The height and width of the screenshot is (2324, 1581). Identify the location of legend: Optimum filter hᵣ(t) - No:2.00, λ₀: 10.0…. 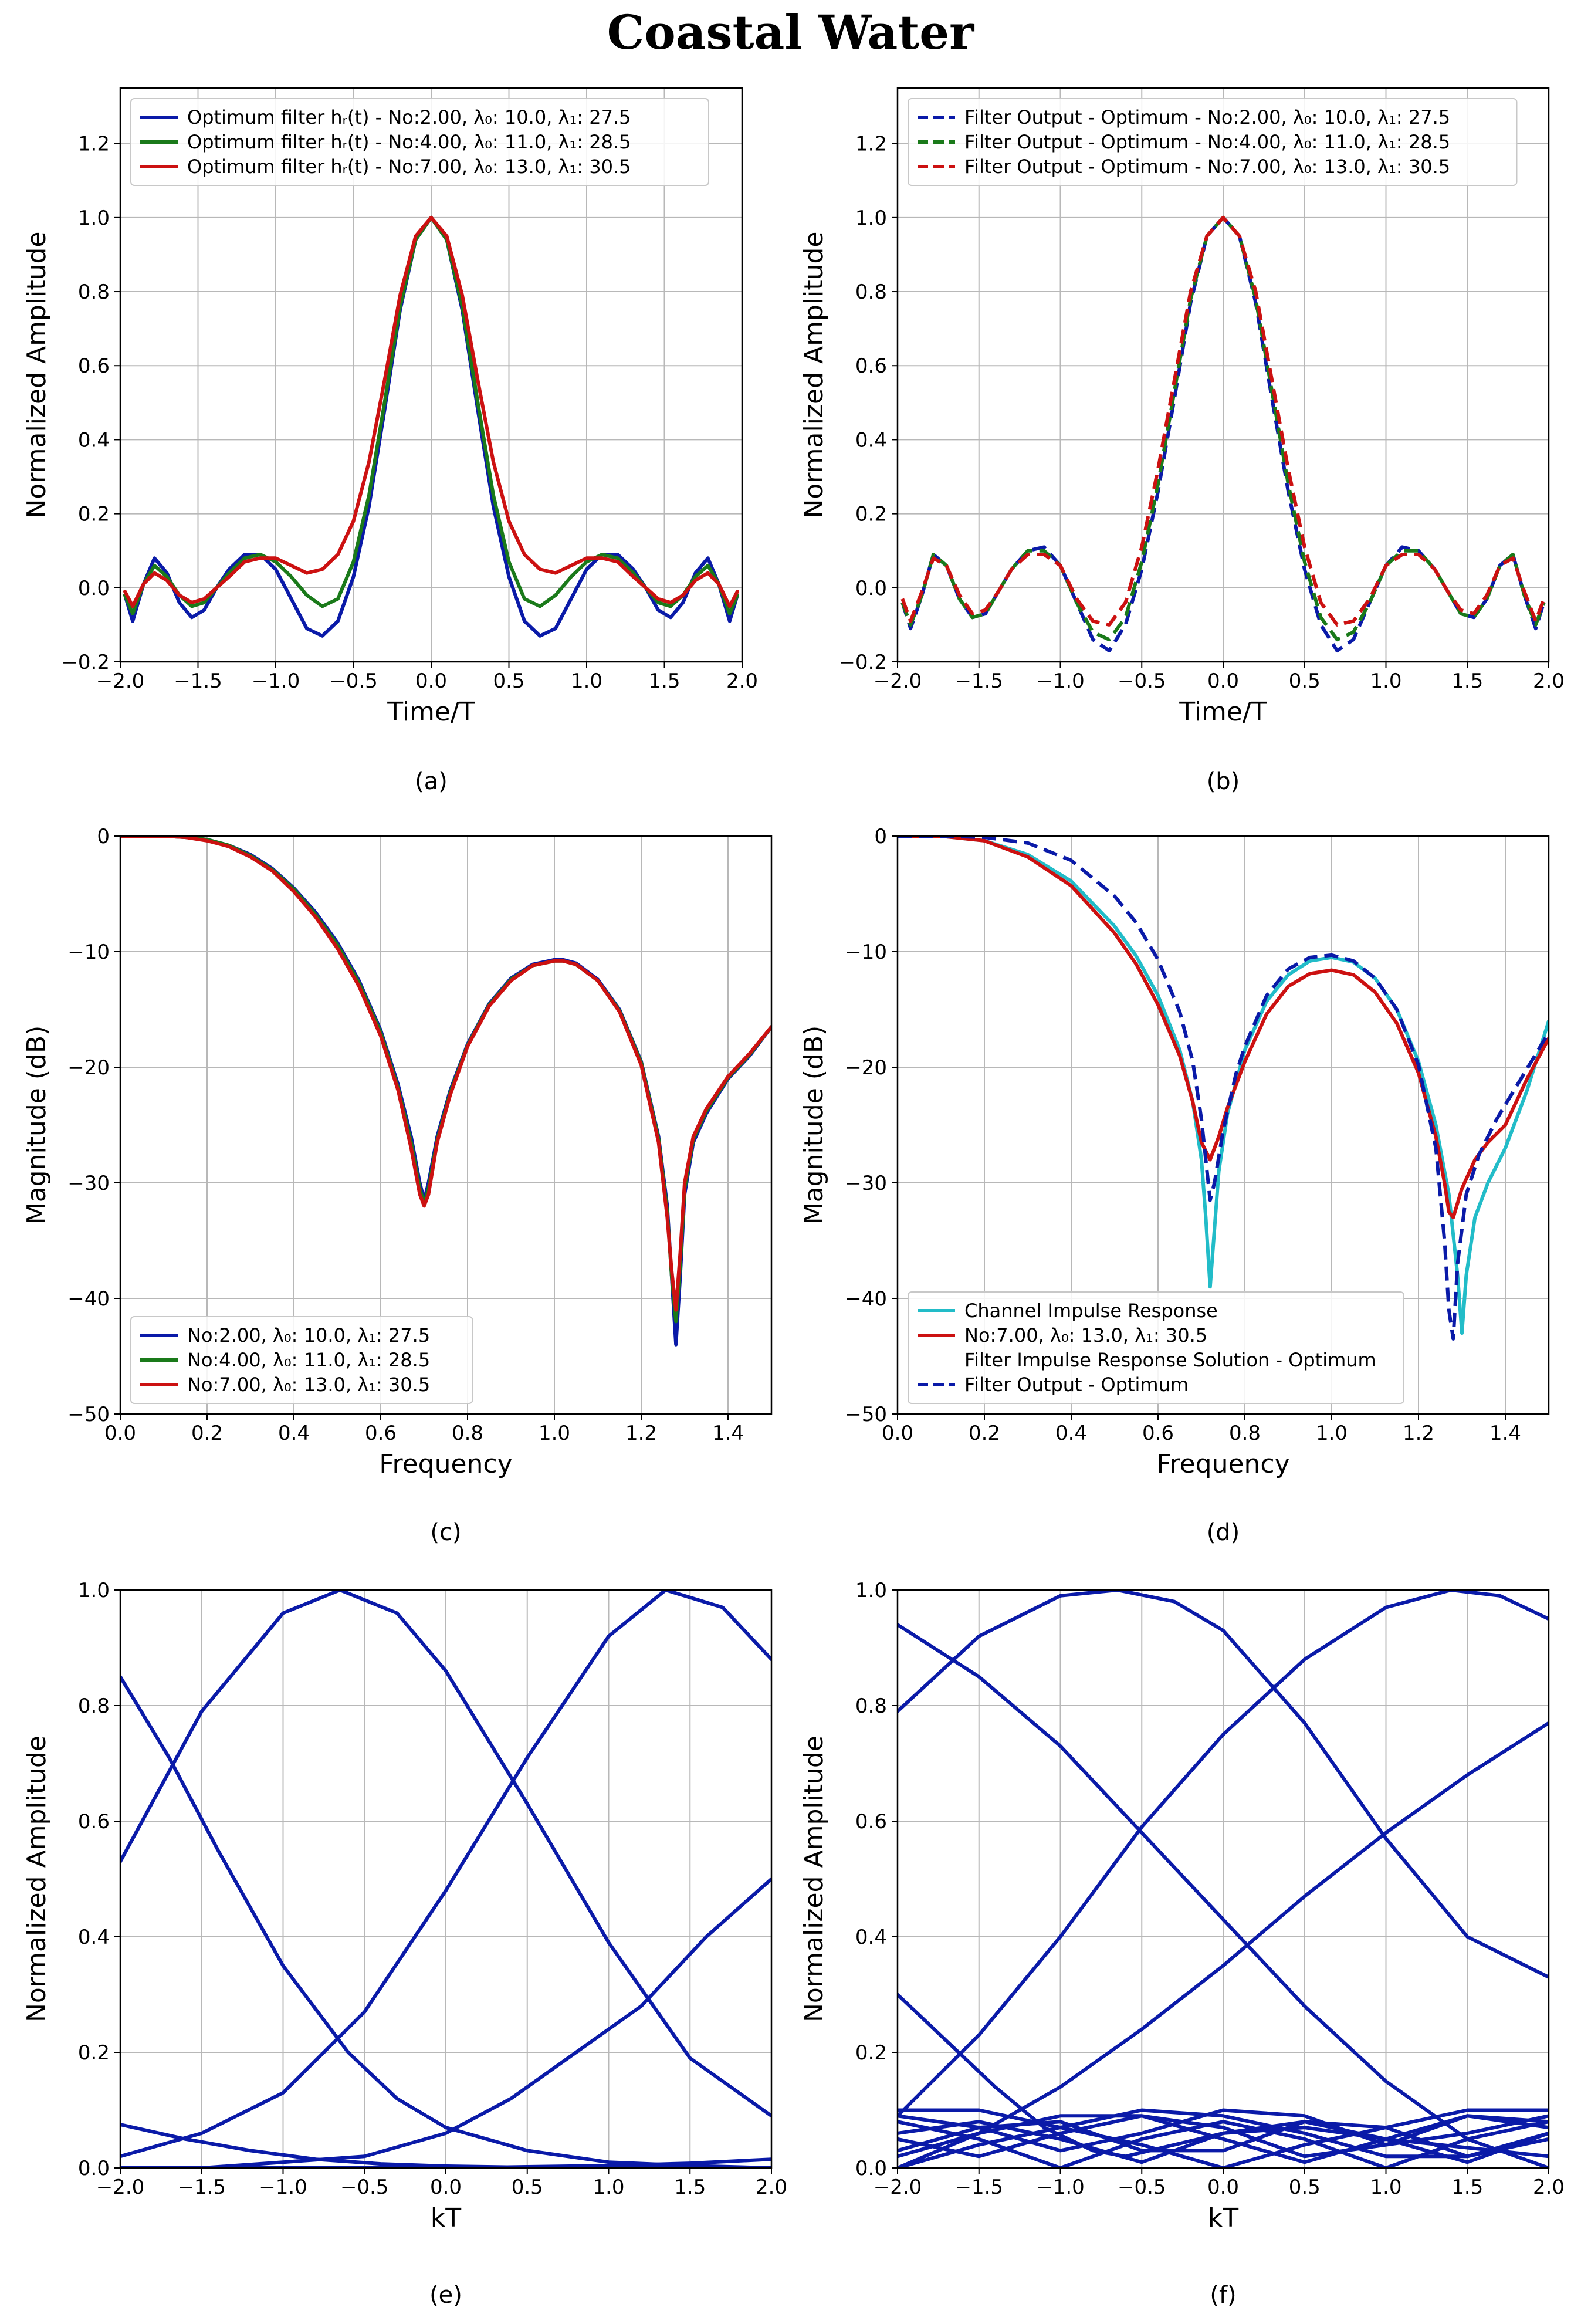
(419, 142).